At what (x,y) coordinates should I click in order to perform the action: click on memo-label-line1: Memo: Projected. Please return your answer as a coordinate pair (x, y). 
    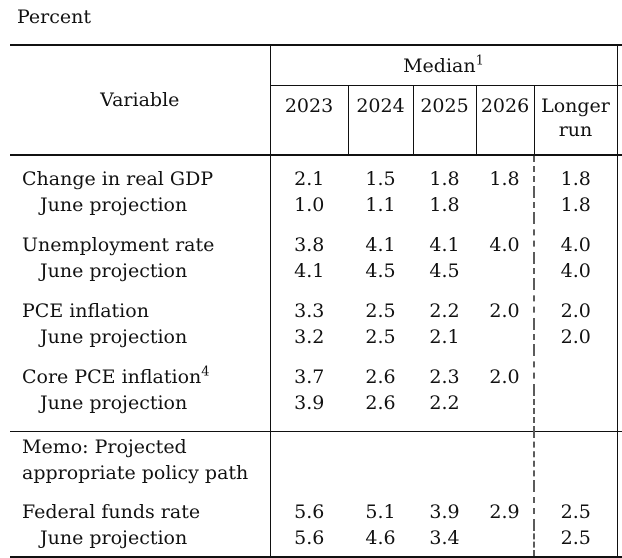
    Looking at the image, I should click on (104, 447).